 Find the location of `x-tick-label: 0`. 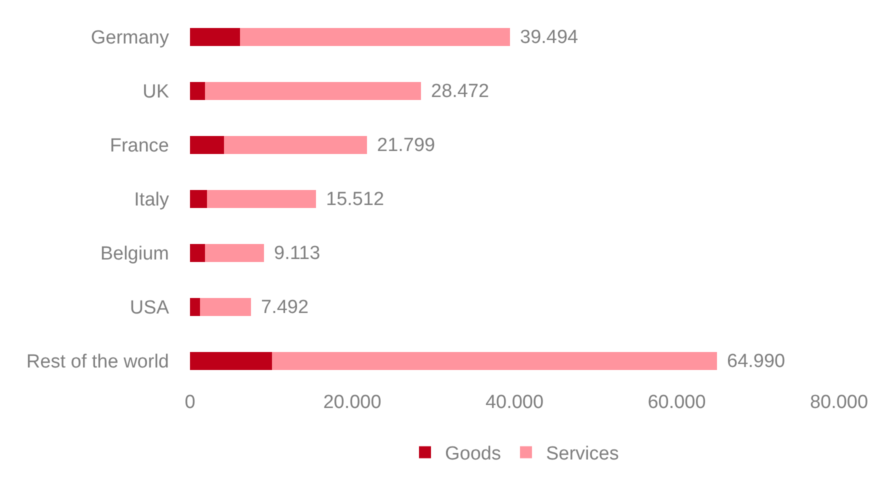

x-tick-label: 0 is located at coordinates (190, 402).